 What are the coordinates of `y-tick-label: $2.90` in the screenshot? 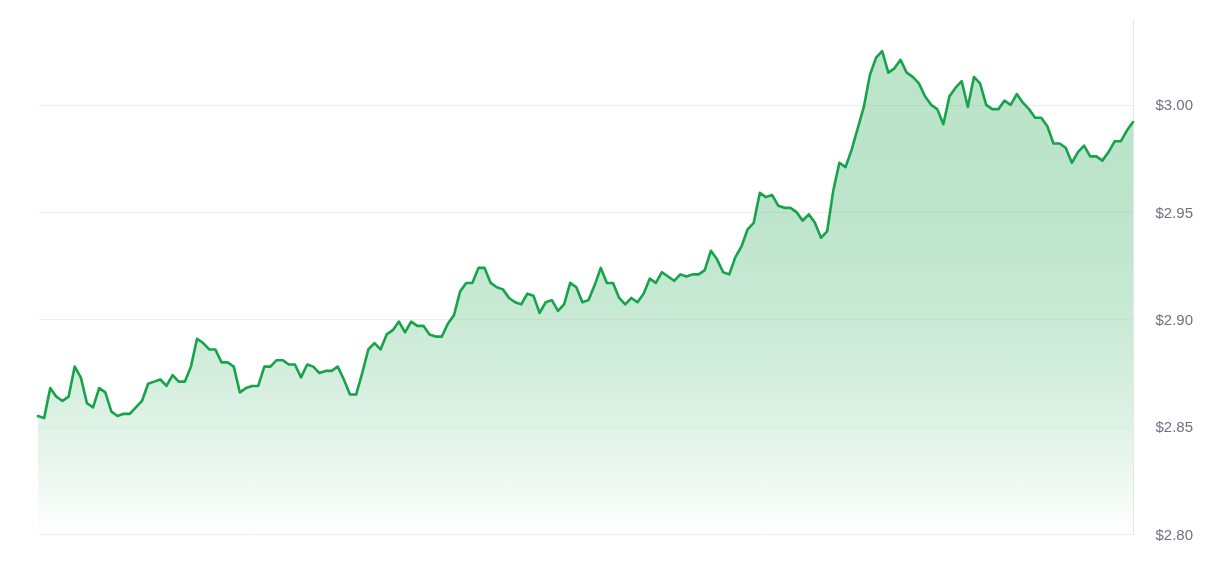 It's located at (1174, 319).